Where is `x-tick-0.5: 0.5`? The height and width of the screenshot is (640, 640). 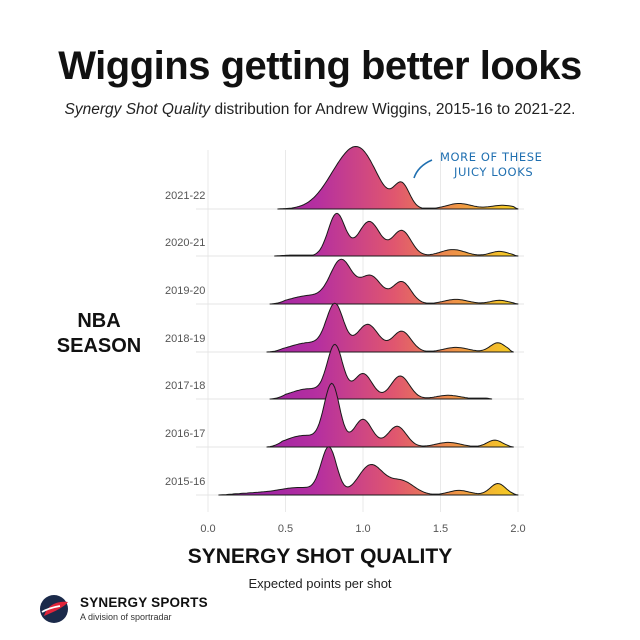
x-tick-0.5: 0.5 is located at coordinates (285, 529).